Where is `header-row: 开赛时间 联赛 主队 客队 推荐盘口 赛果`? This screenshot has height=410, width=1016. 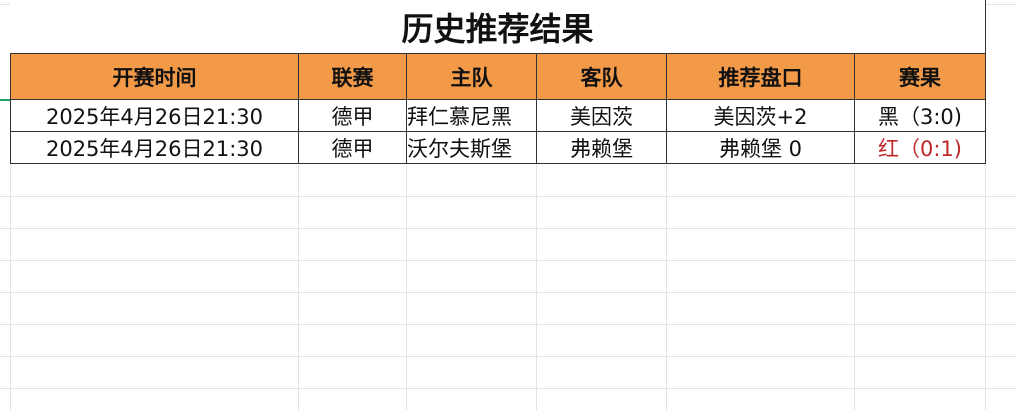 header-row: 开赛时间 联赛 主队 客队 推荐盘口 赛果 is located at coordinates (498, 76).